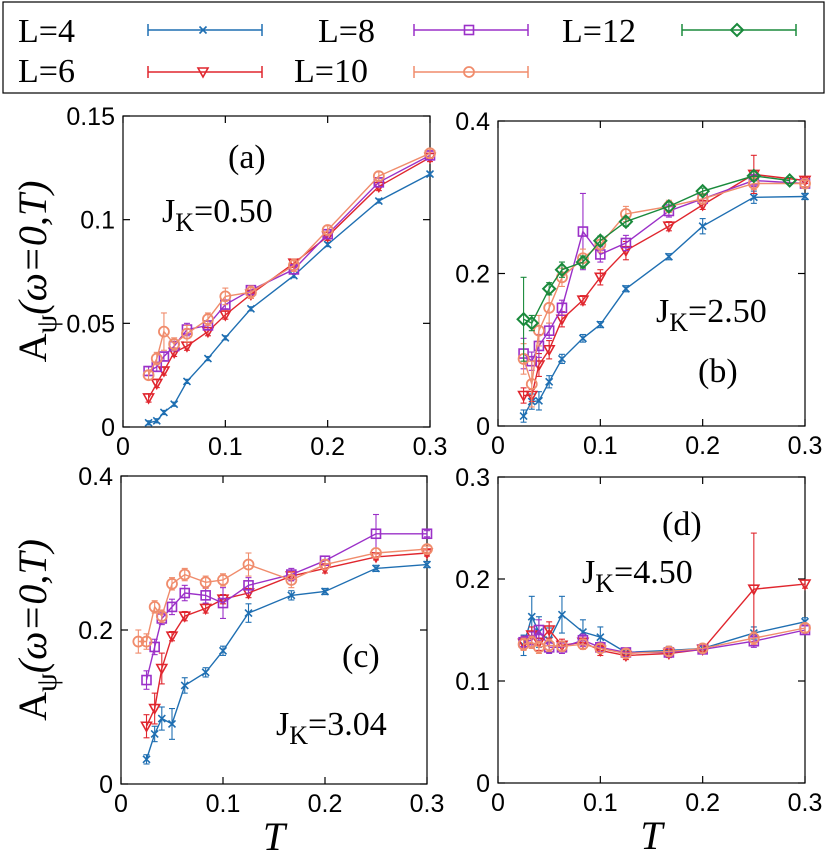  Describe the element at coordinates (472, 122) in the screenshot. I see `y-tick-label: 0.4` at that location.